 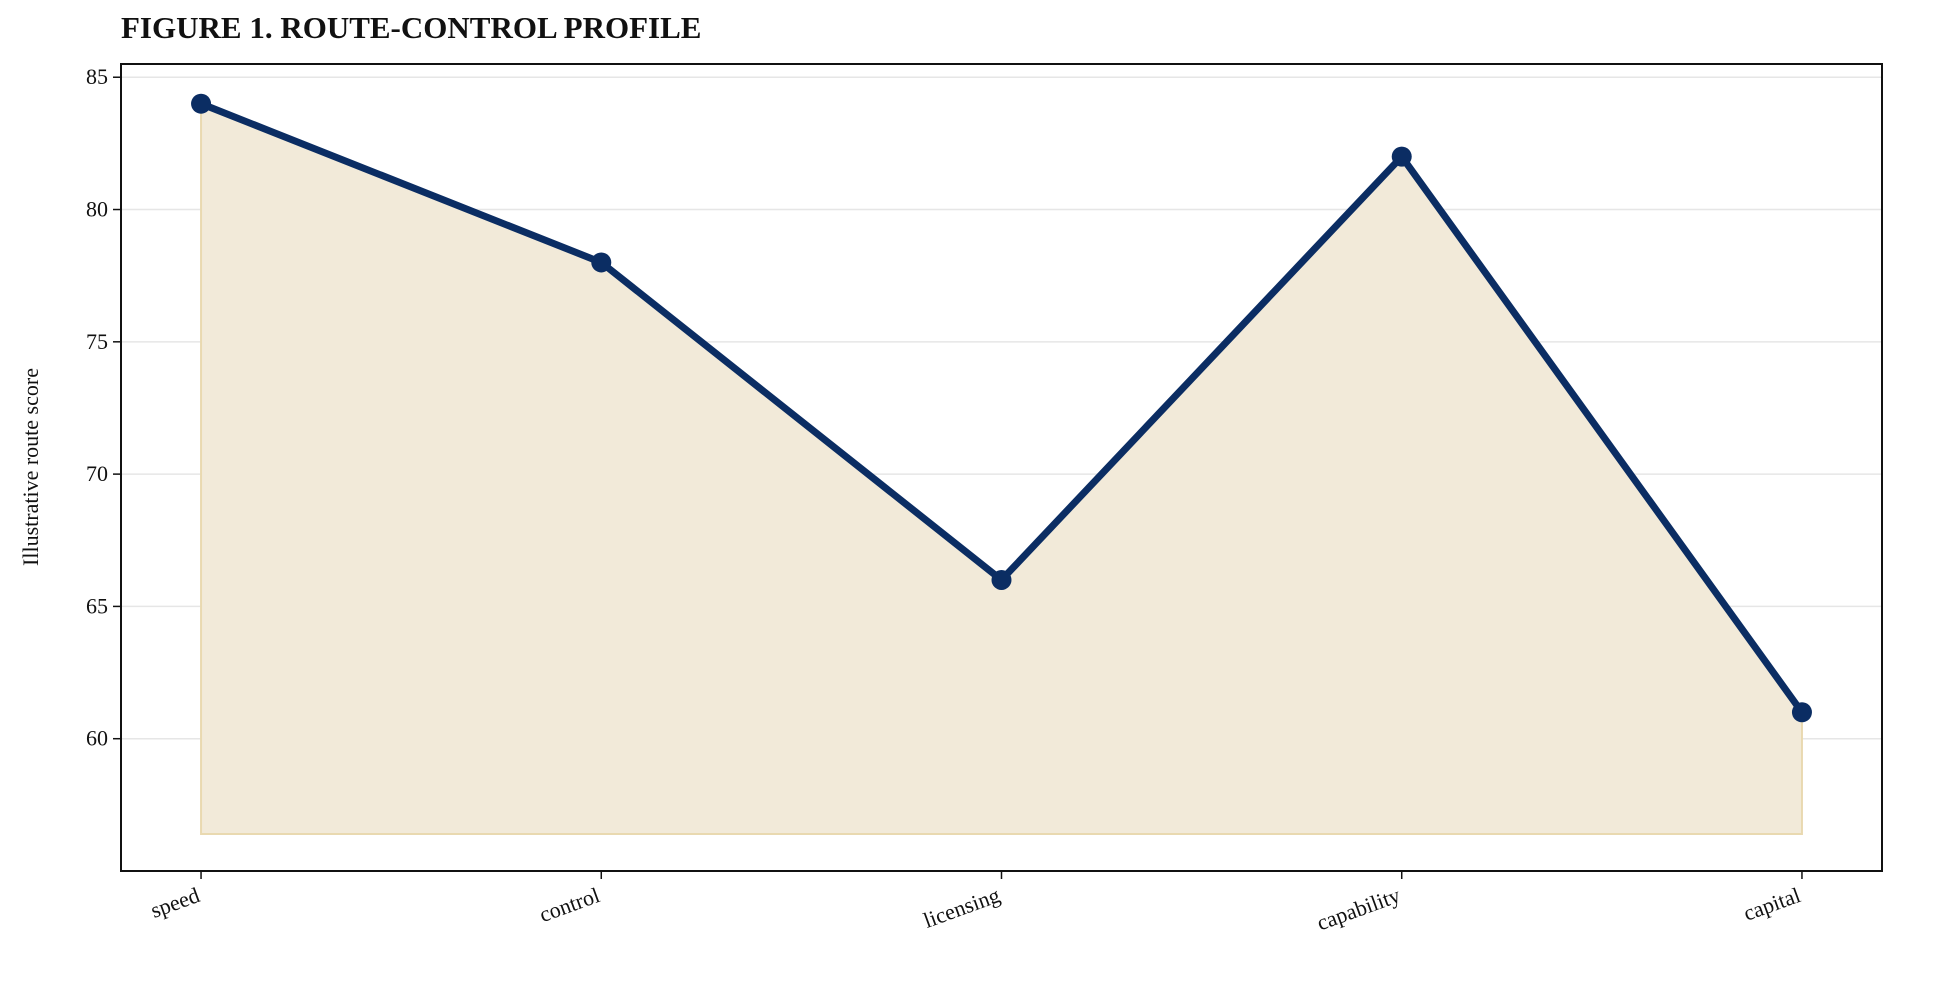 What do you see at coordinates (569, 904) in the screenshot?
I see `x-tick-label: control` at bounding box center [569, 904].